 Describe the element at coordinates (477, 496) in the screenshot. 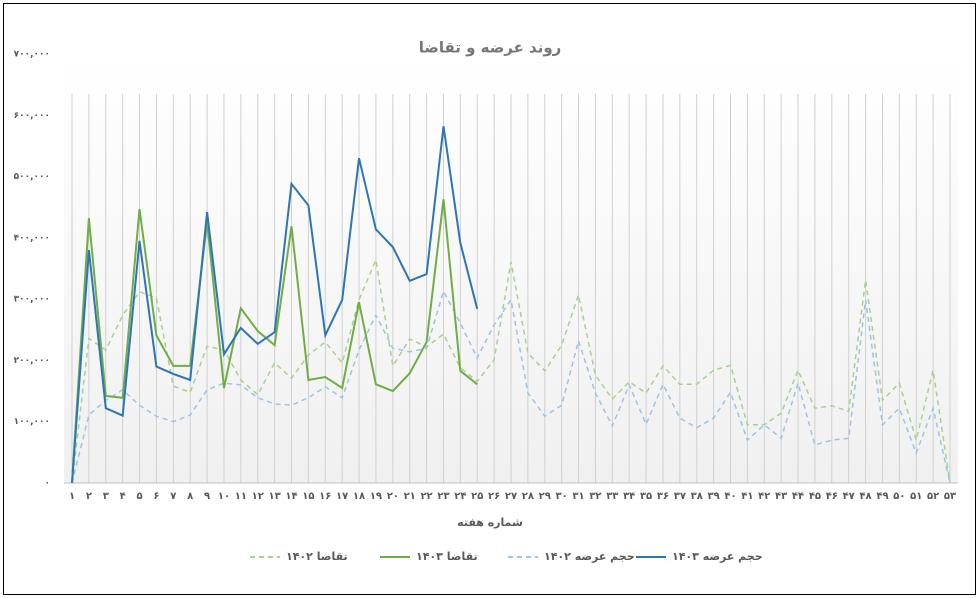

I see `x-tick-label: ۲۵` at that location.